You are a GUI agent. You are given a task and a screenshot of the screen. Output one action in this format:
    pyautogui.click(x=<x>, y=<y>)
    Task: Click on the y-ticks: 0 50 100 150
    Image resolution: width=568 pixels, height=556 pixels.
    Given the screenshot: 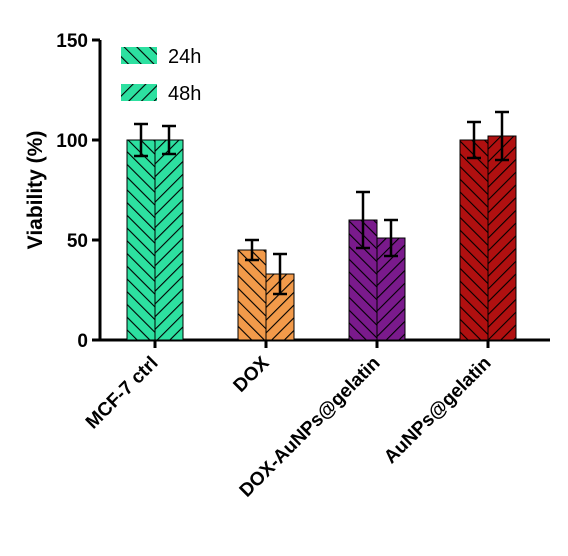 What is the action you would take?
    pyautogui.click(x=78, y=191)
    